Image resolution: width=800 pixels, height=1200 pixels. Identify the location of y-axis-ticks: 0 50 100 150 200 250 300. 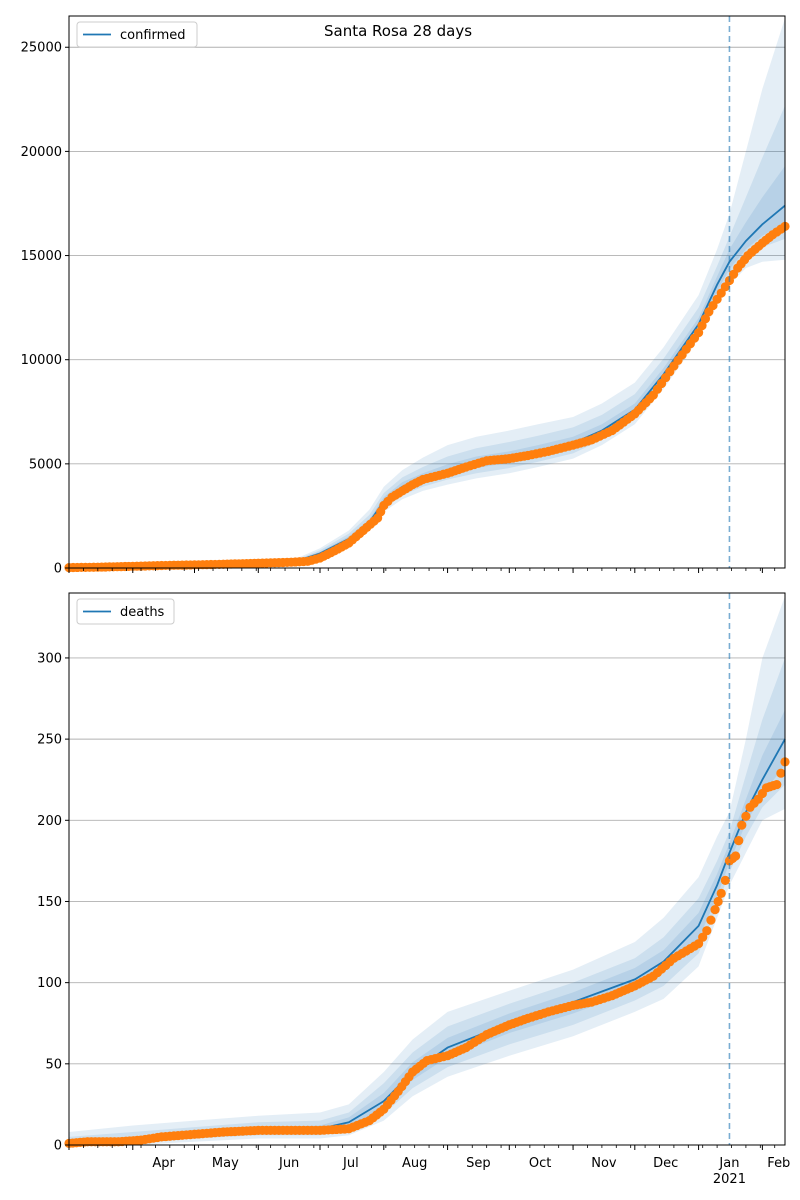
(53, 902).